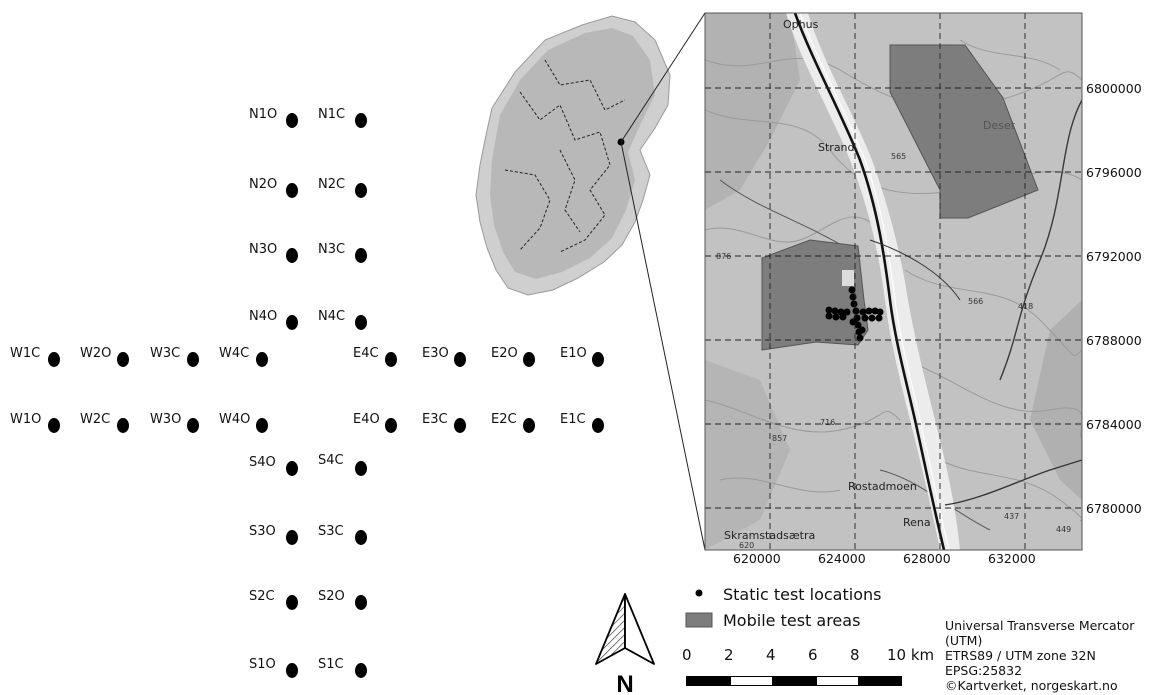  I want to click on test-point-label: E3C, so click(435, 419).